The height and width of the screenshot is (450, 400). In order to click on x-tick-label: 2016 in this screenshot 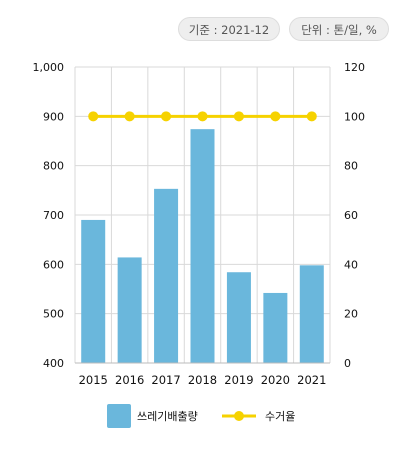, I will do `click(129, 380)`.